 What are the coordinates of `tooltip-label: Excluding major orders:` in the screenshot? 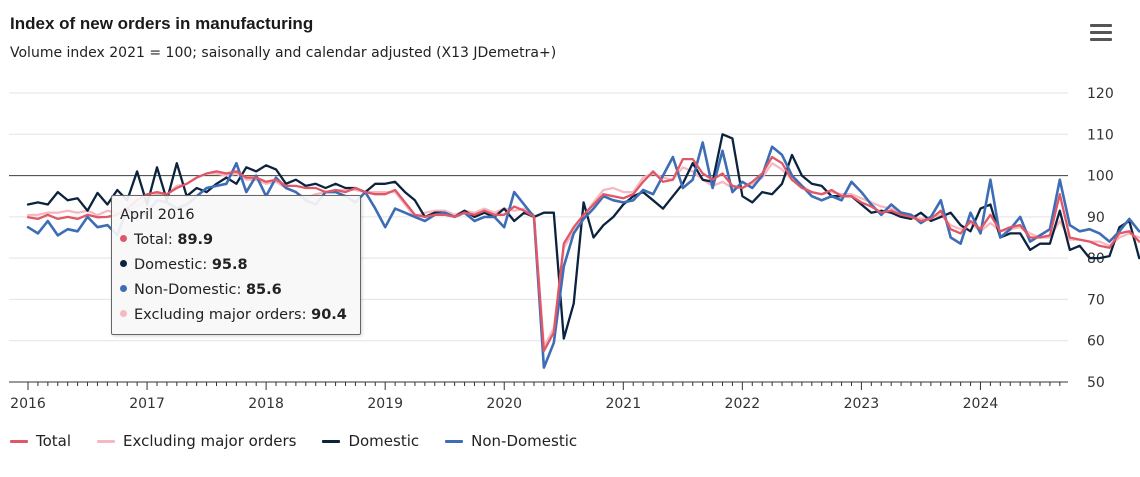 It's located at (223, 315).